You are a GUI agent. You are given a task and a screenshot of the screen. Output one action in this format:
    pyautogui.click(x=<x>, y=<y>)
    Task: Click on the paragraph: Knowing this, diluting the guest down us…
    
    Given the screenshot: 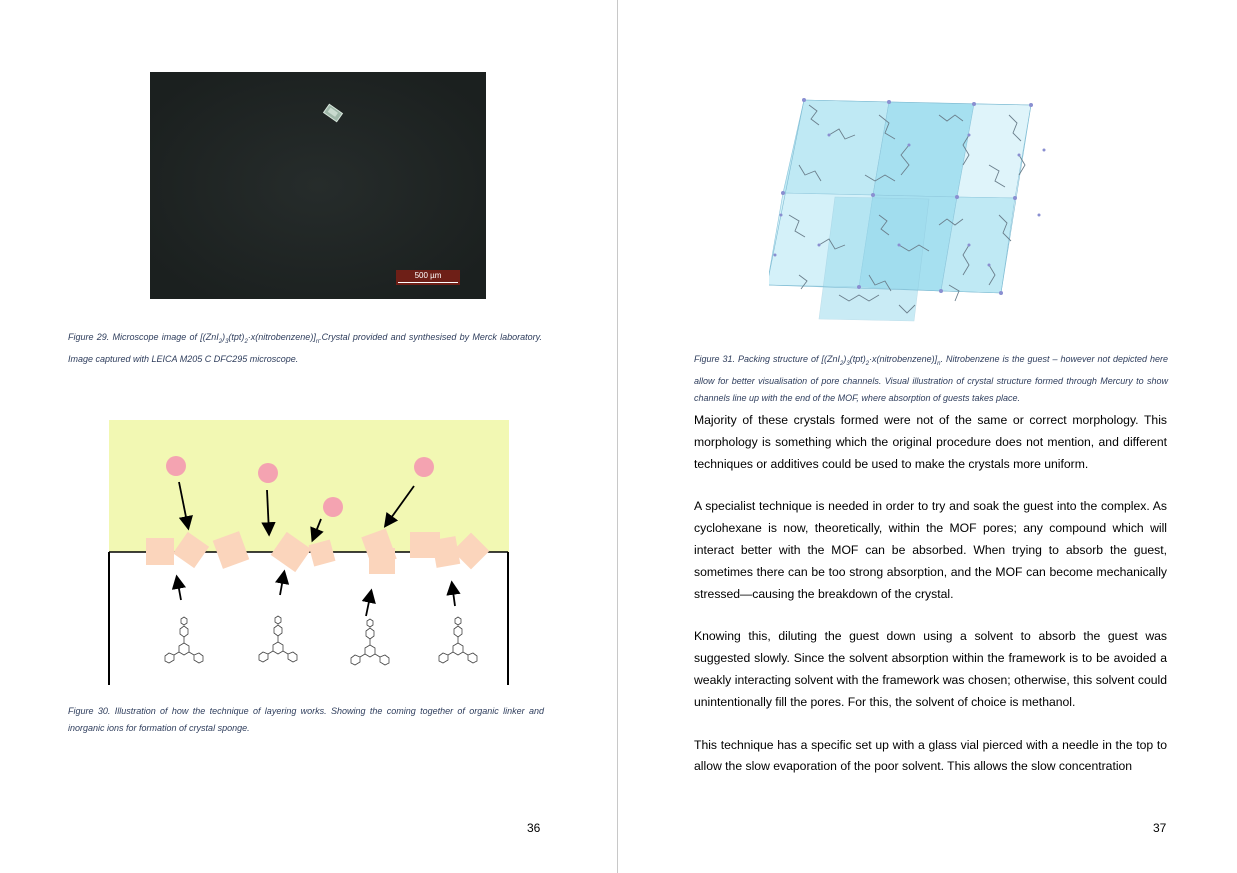 What is the action you would take?
    pyautogui.click(x=930, y=669)
    